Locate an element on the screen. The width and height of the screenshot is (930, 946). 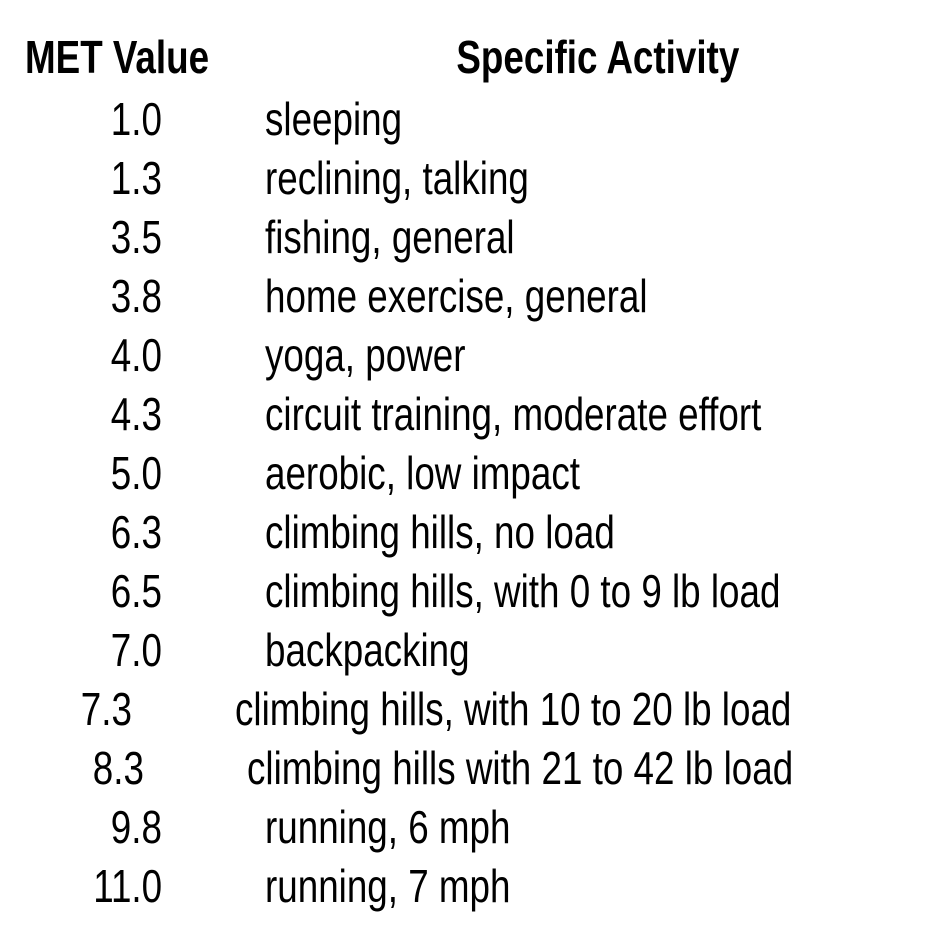
activity-cell: sleeping is located at coordinates (597, 119).